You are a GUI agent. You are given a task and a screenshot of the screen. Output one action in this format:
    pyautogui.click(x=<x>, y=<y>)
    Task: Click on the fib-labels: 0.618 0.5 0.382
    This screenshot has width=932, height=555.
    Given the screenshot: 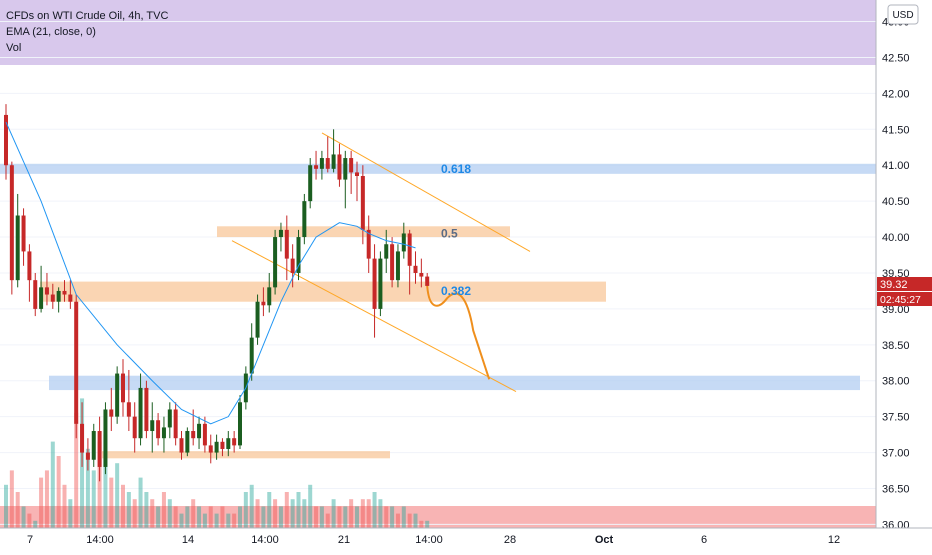 What is the action you would take?
    pyautogui.click(x=456, y=230)
    